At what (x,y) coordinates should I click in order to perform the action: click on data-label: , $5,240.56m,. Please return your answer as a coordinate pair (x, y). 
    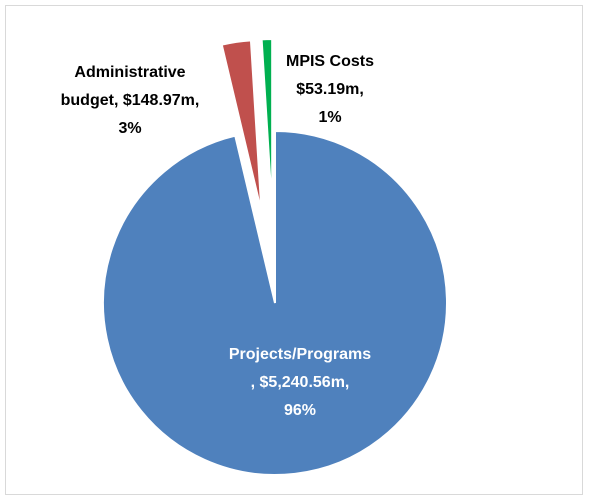
    Looking at the image, I should click on (300, 382).